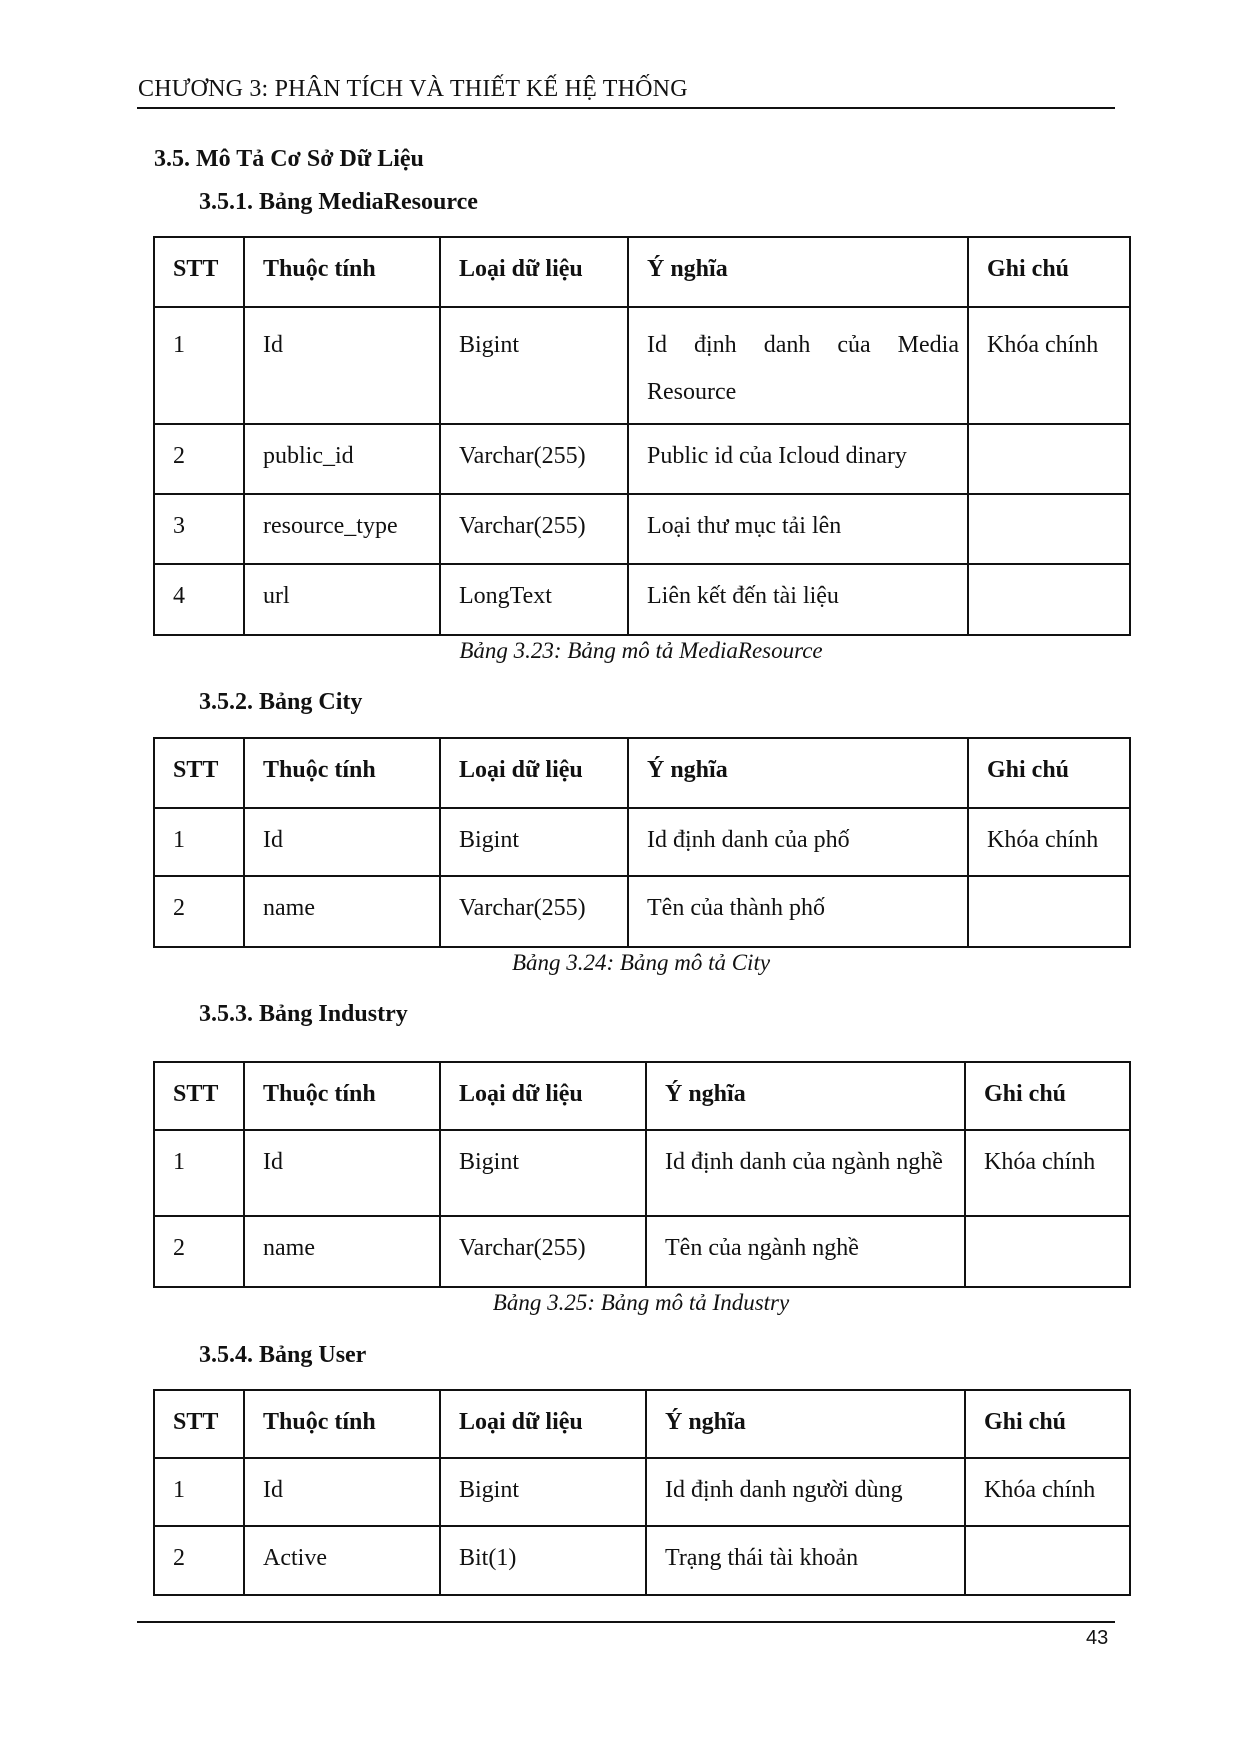  I want to click on table-caption: Bảng 3.24: Bảng mô tả City, so click(641, 962).